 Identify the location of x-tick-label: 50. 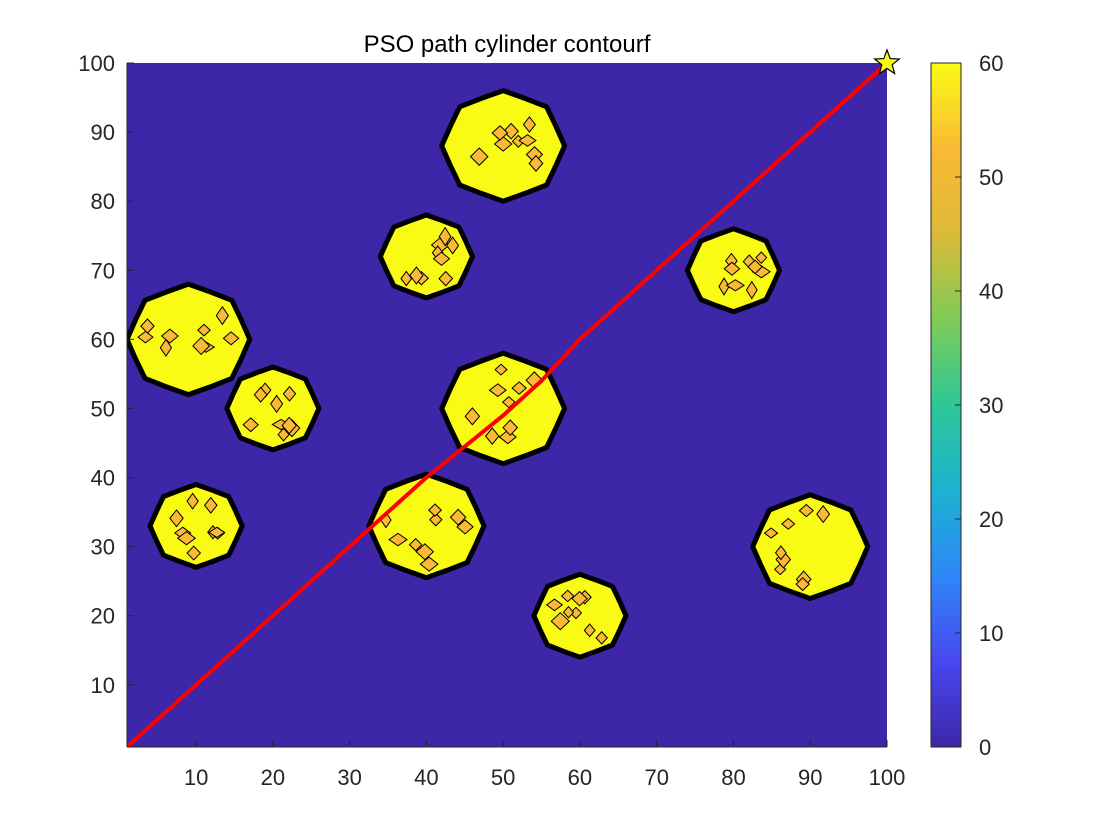
(503, 777).